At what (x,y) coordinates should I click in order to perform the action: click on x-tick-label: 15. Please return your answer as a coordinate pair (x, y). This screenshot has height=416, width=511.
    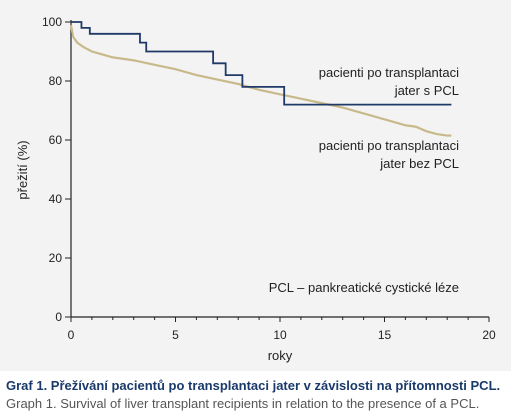
    Looking at the image, I should click on (385, 335).